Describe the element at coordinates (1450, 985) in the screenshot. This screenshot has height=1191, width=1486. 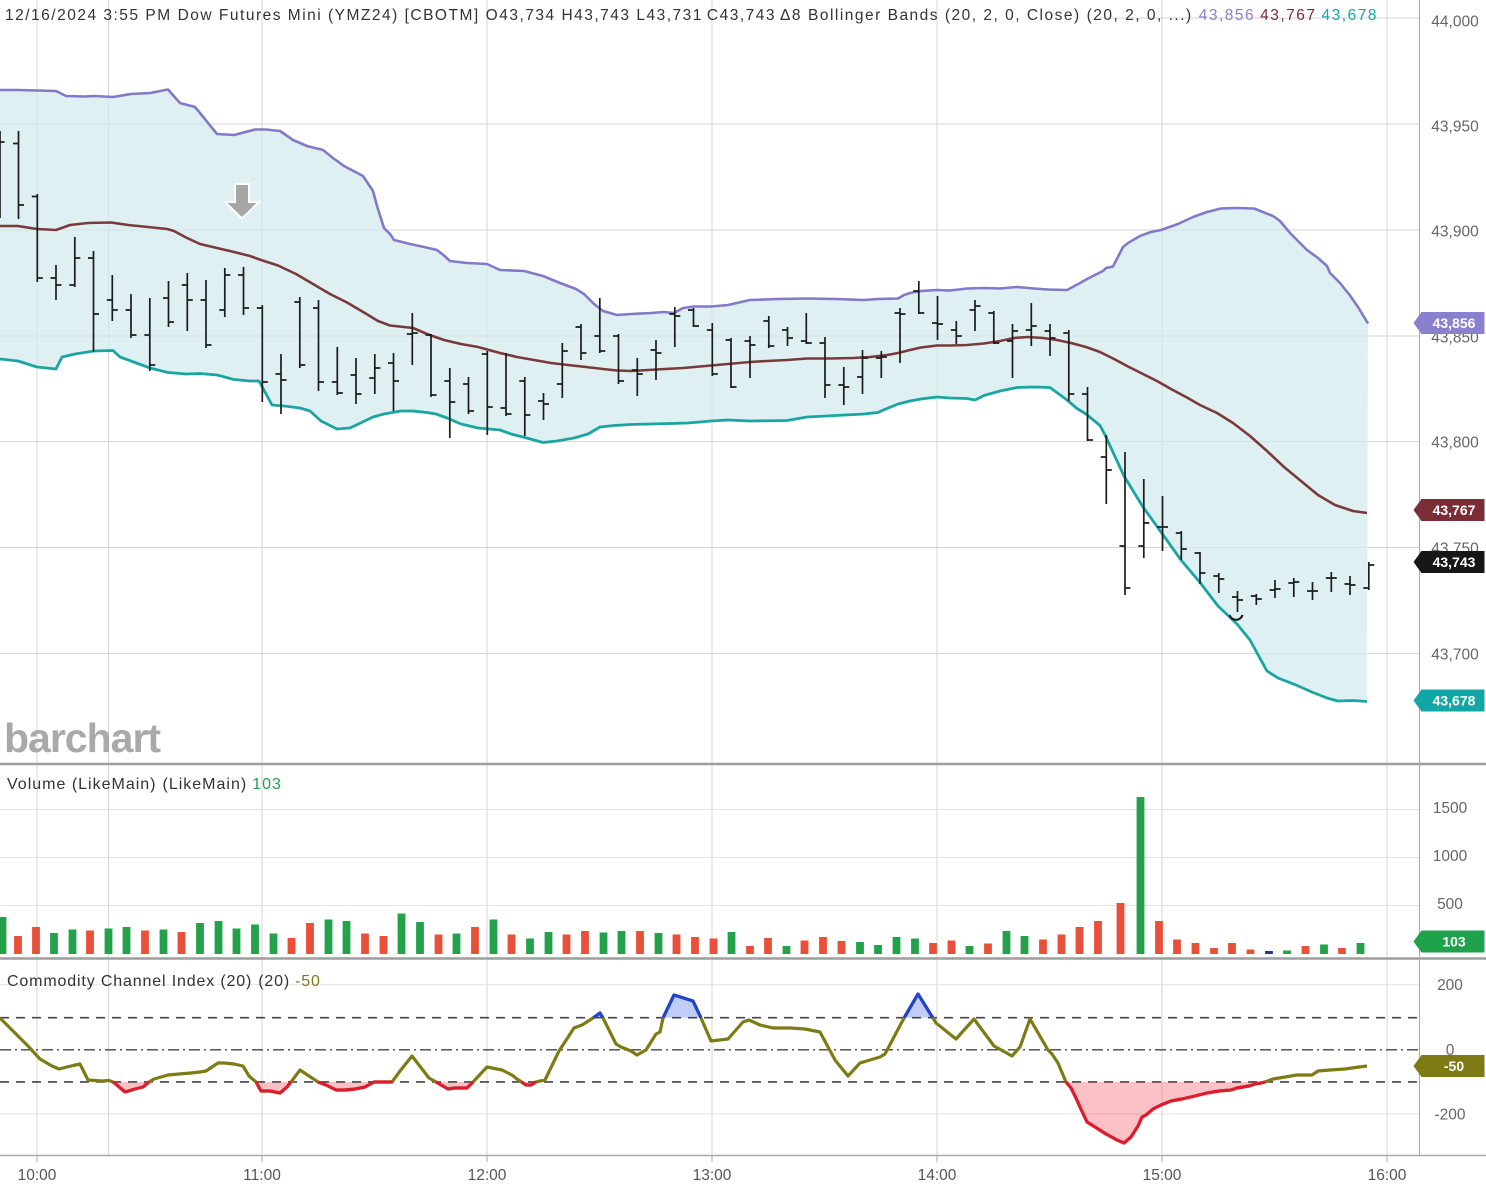
I see `svg-text: 200` at that location.